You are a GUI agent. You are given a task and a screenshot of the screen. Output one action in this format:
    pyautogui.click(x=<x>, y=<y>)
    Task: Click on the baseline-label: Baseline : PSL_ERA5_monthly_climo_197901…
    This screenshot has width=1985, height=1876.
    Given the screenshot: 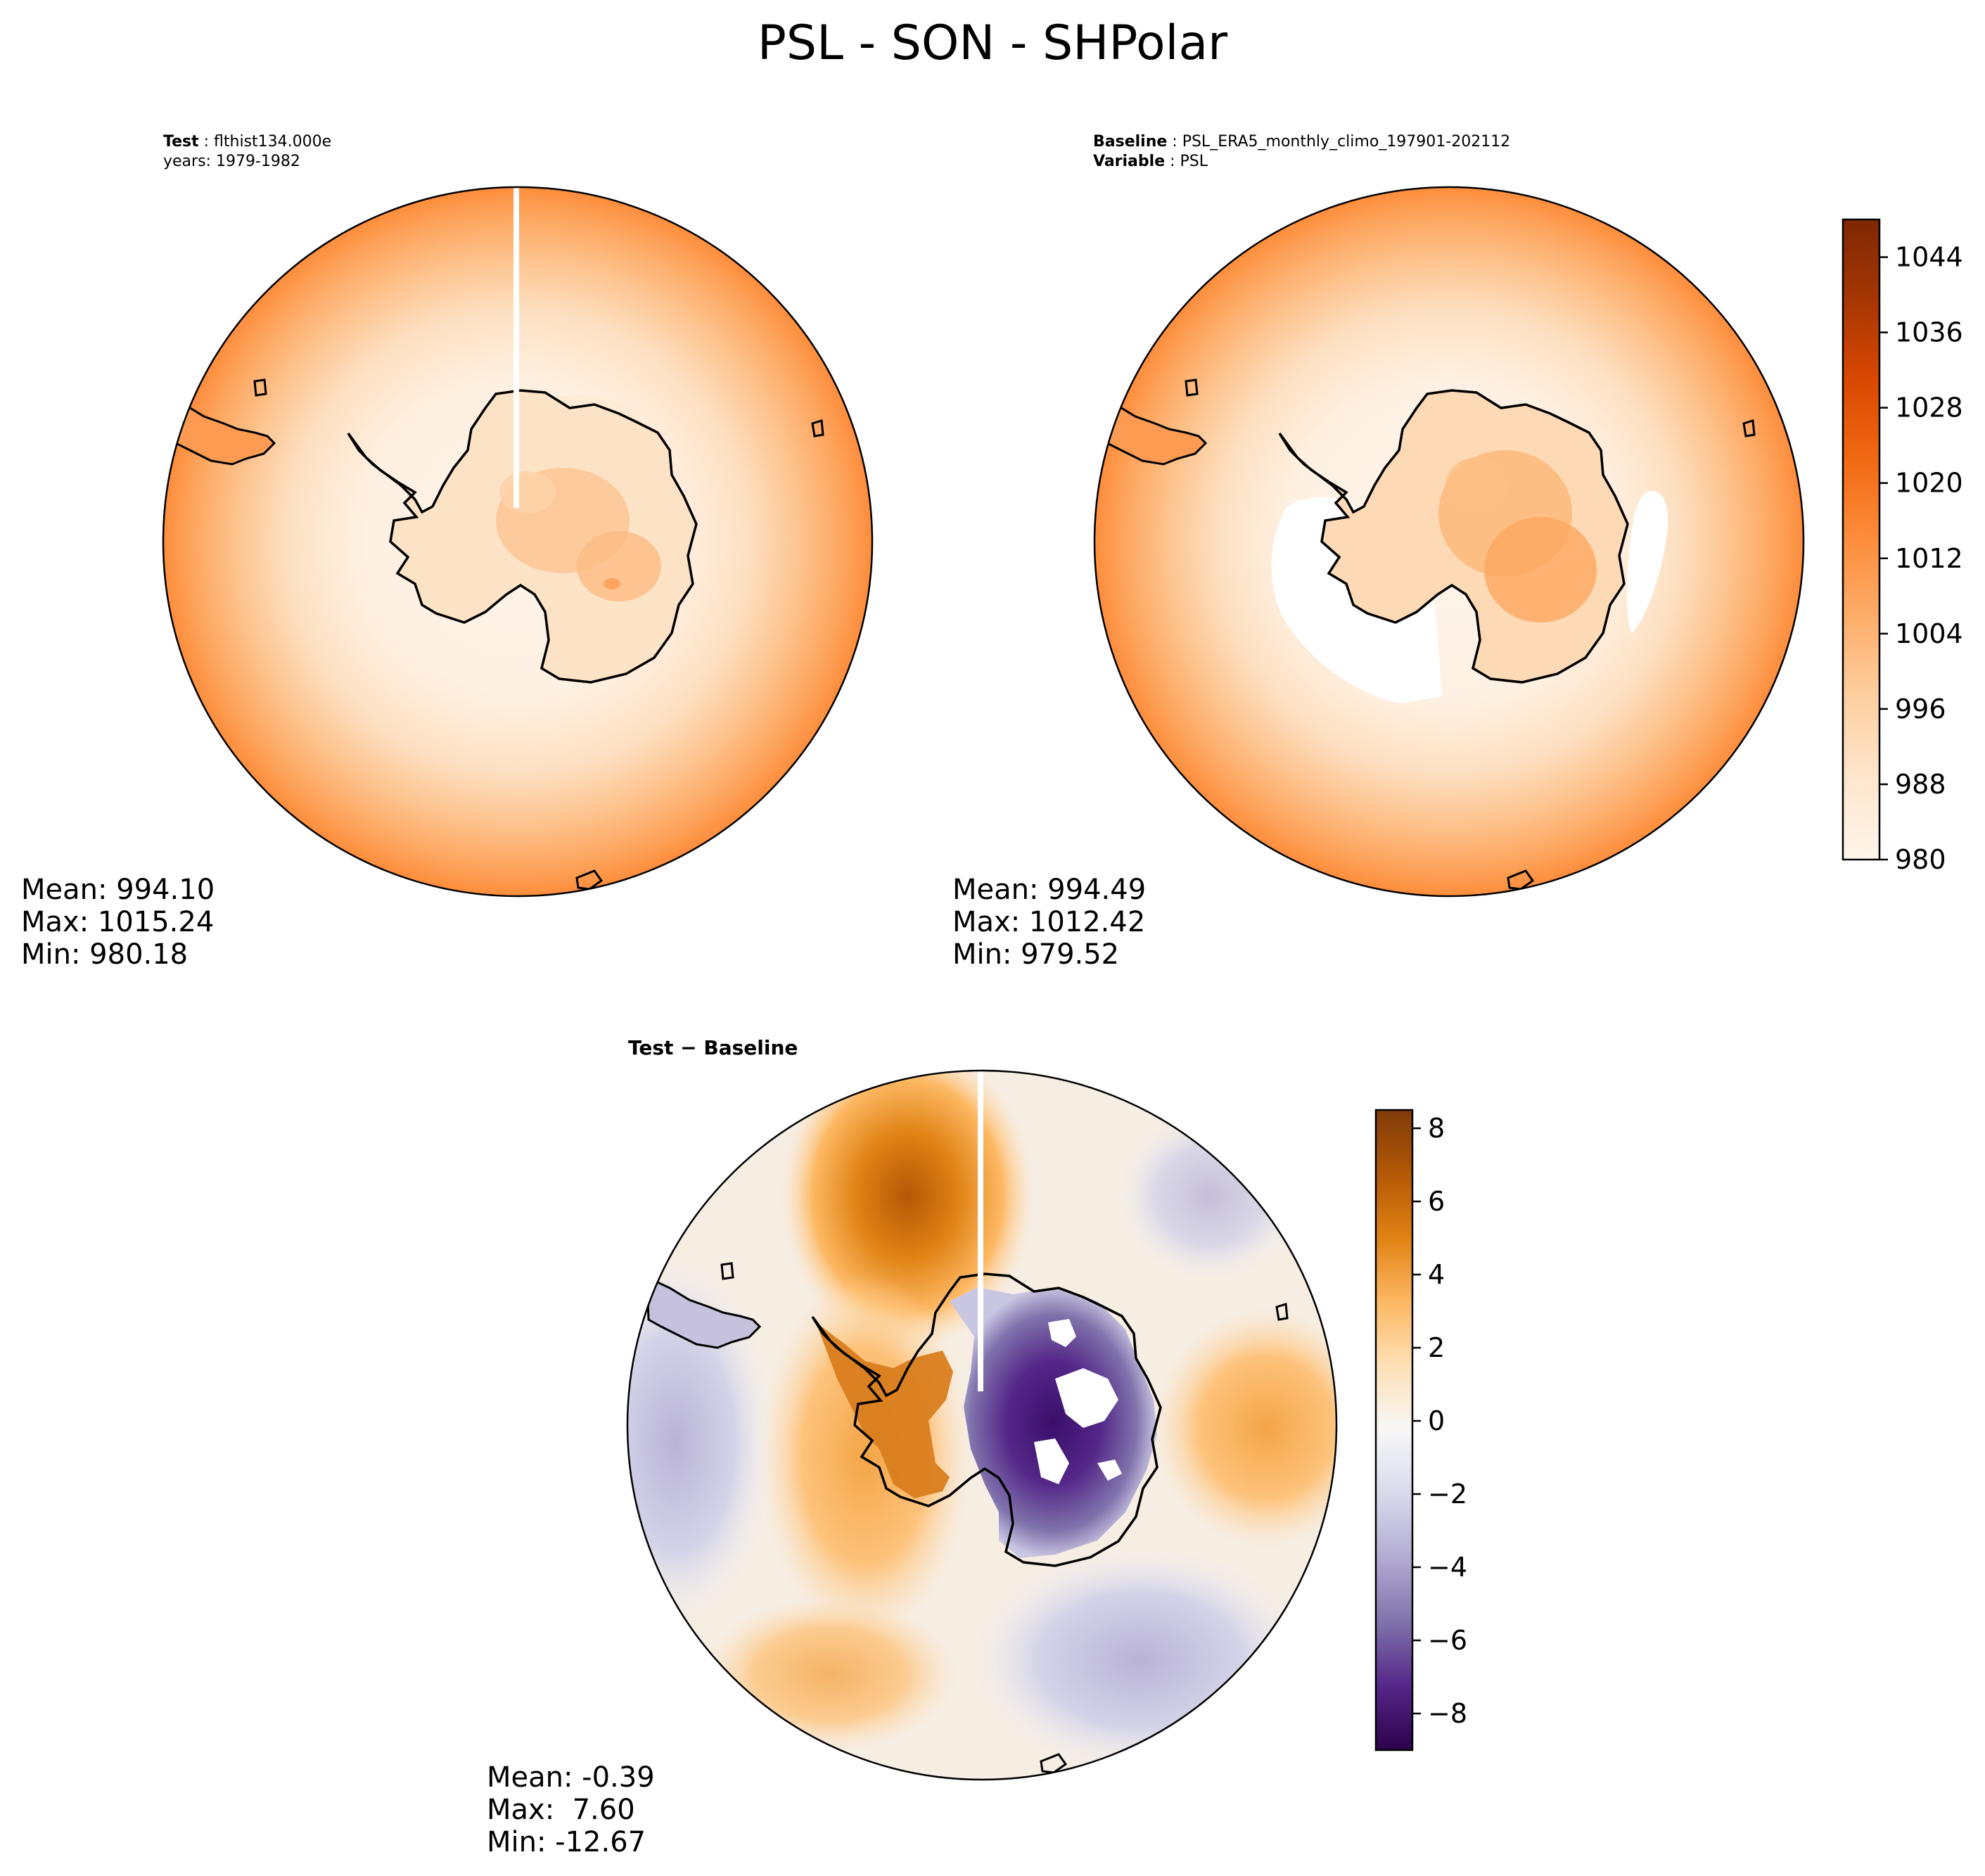 What is the action you would take?
    pyautogui.click(x=1302, y=151)
    